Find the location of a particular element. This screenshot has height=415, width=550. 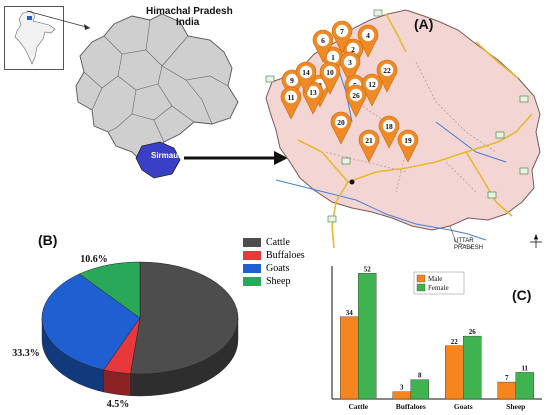

pin-label: 26 is located at coordinates (356, 95).